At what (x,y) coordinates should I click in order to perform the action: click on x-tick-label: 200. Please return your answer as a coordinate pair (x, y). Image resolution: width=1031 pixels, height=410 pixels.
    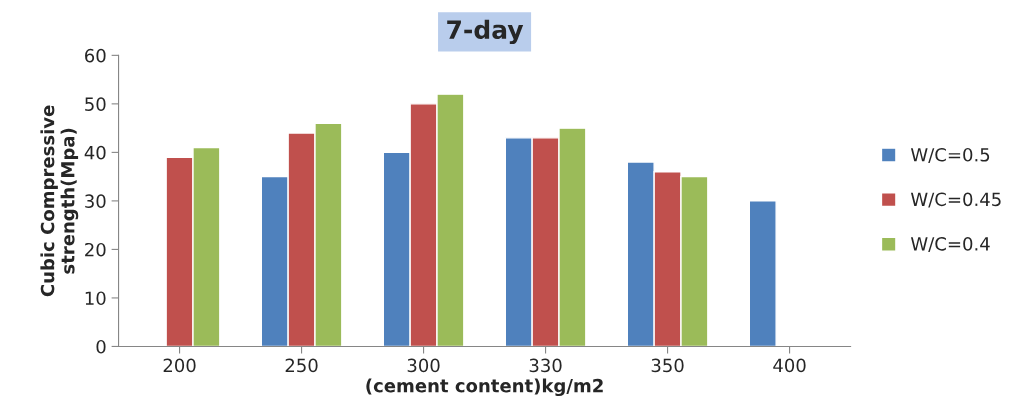
    Looking at the image, I should click on (179, 365).